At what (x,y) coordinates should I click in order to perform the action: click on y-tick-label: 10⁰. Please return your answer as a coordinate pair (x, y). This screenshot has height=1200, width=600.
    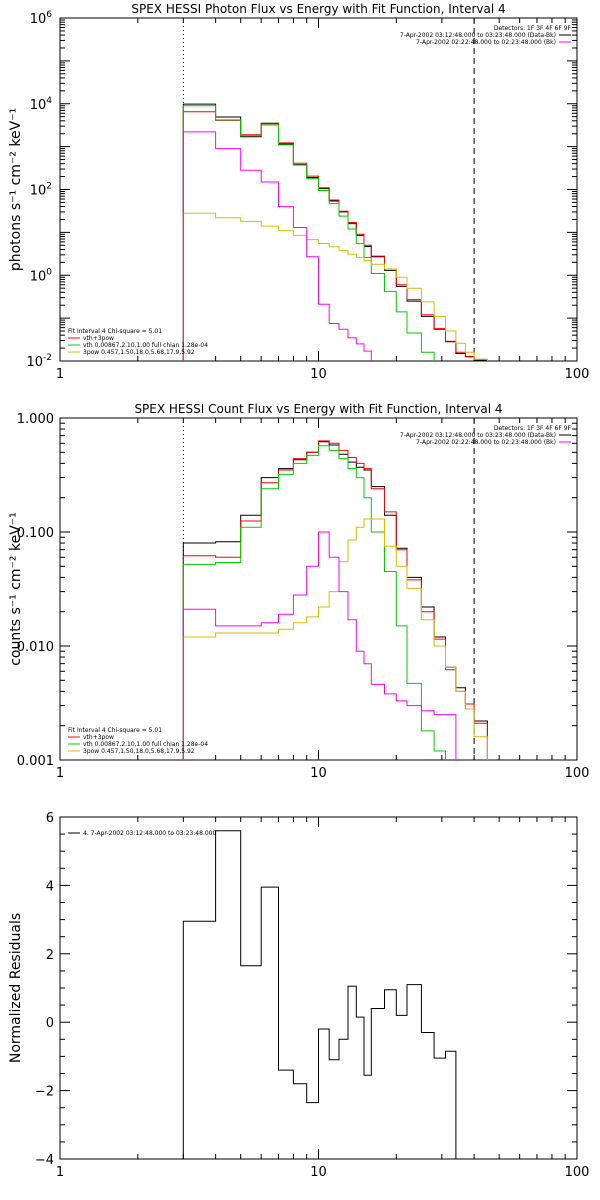
    Looking at the image, I should click on (41, 275).